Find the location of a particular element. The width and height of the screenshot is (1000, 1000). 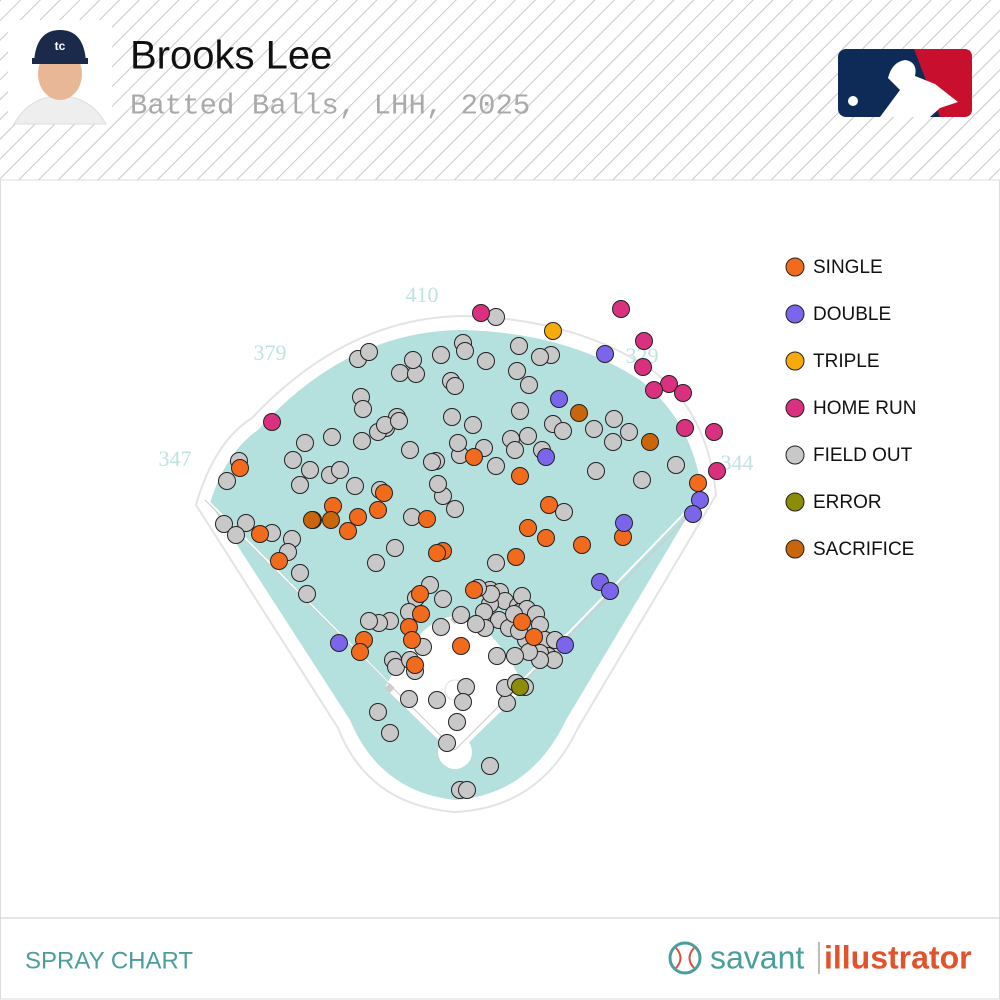

legend-label: TRIPLE is located at coordinates (846, 361).